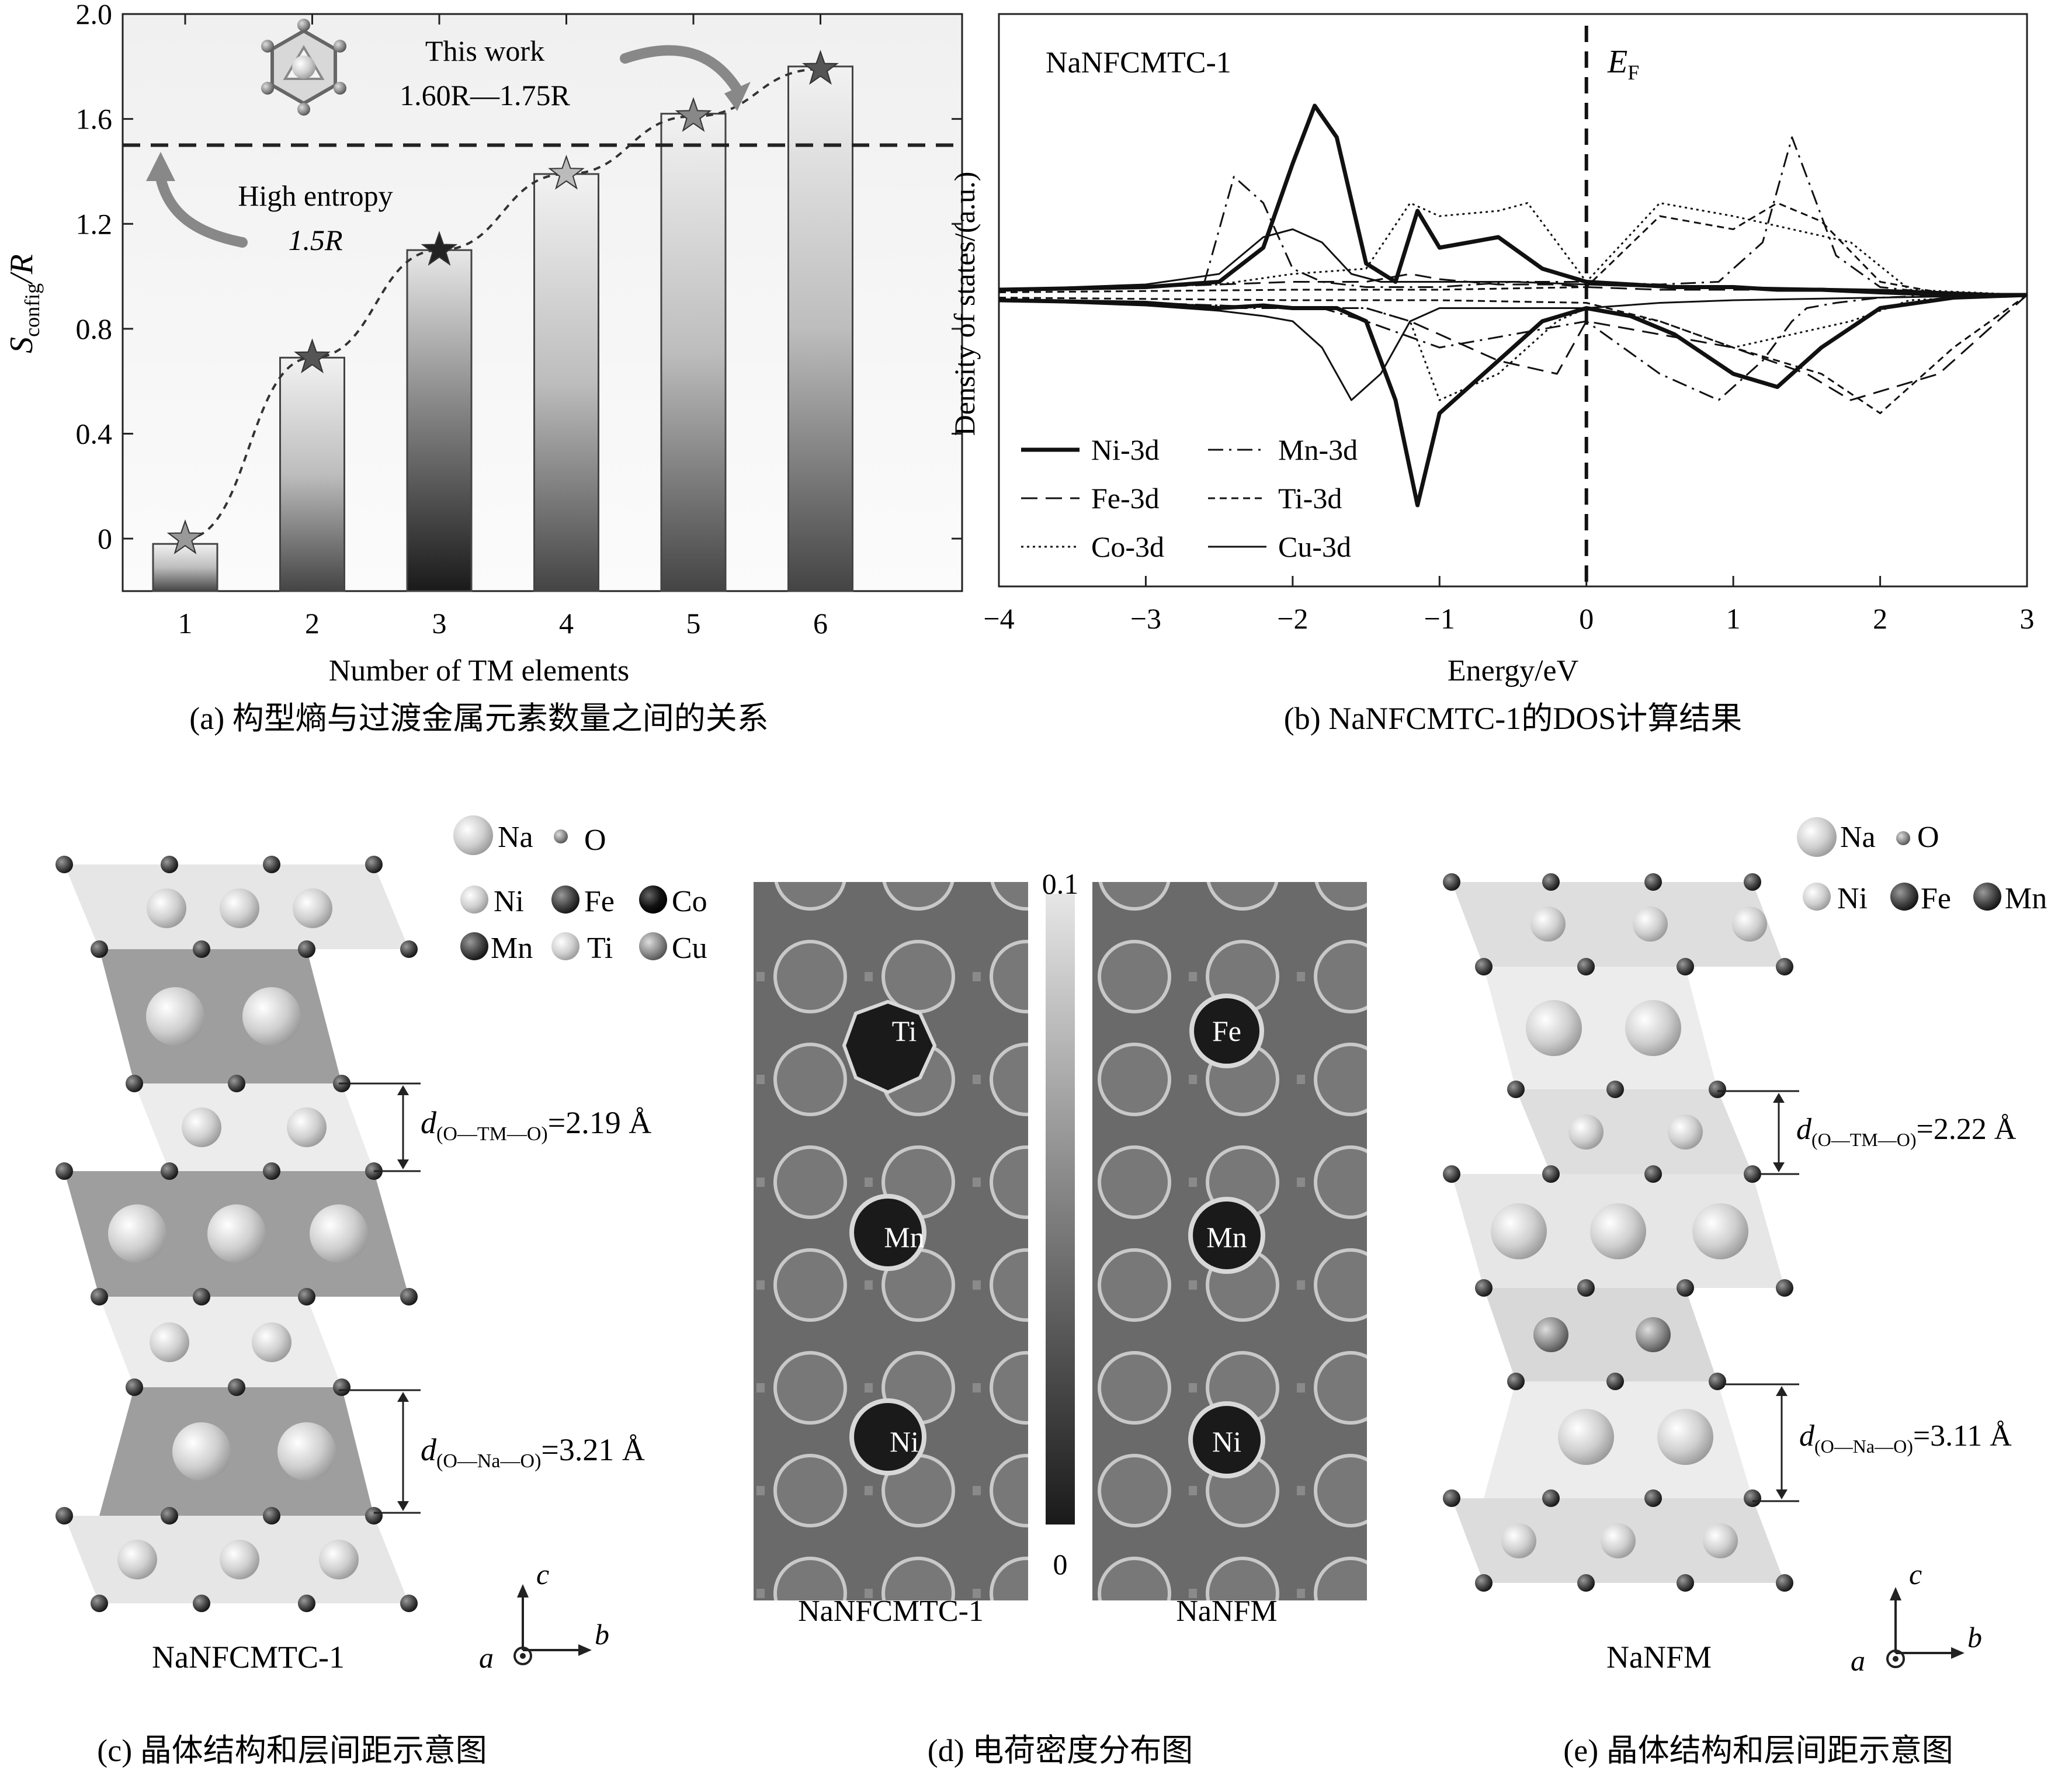  I want to click on high-entropy-arrow-head, so click(160, 166).